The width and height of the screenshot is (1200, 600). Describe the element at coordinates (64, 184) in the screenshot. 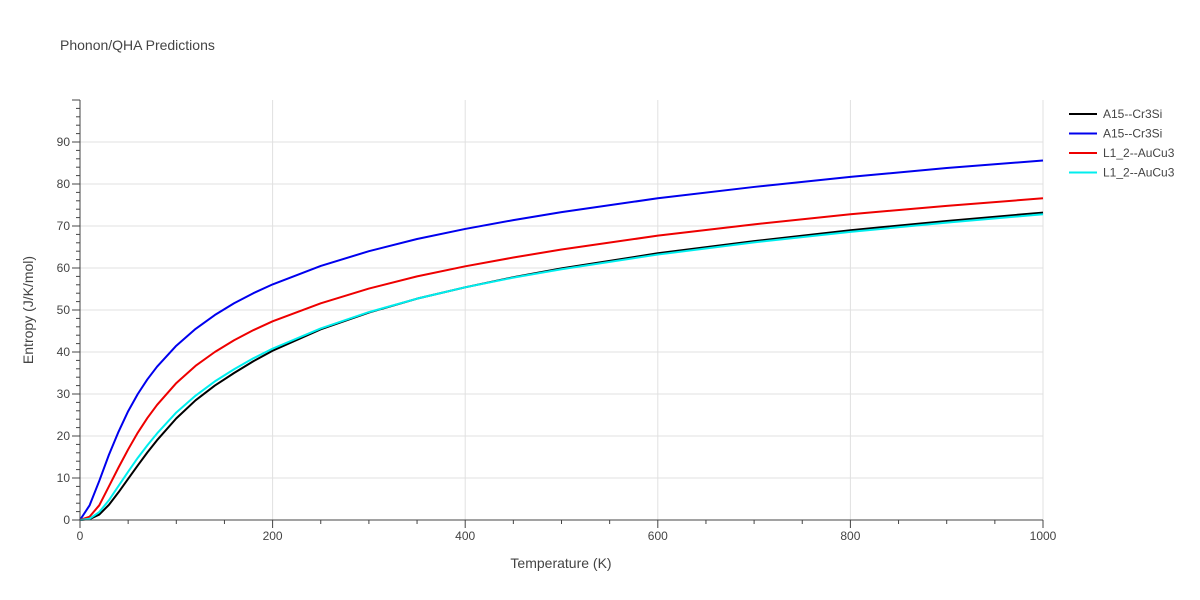

I see `y-tick-label: 80` at that location.